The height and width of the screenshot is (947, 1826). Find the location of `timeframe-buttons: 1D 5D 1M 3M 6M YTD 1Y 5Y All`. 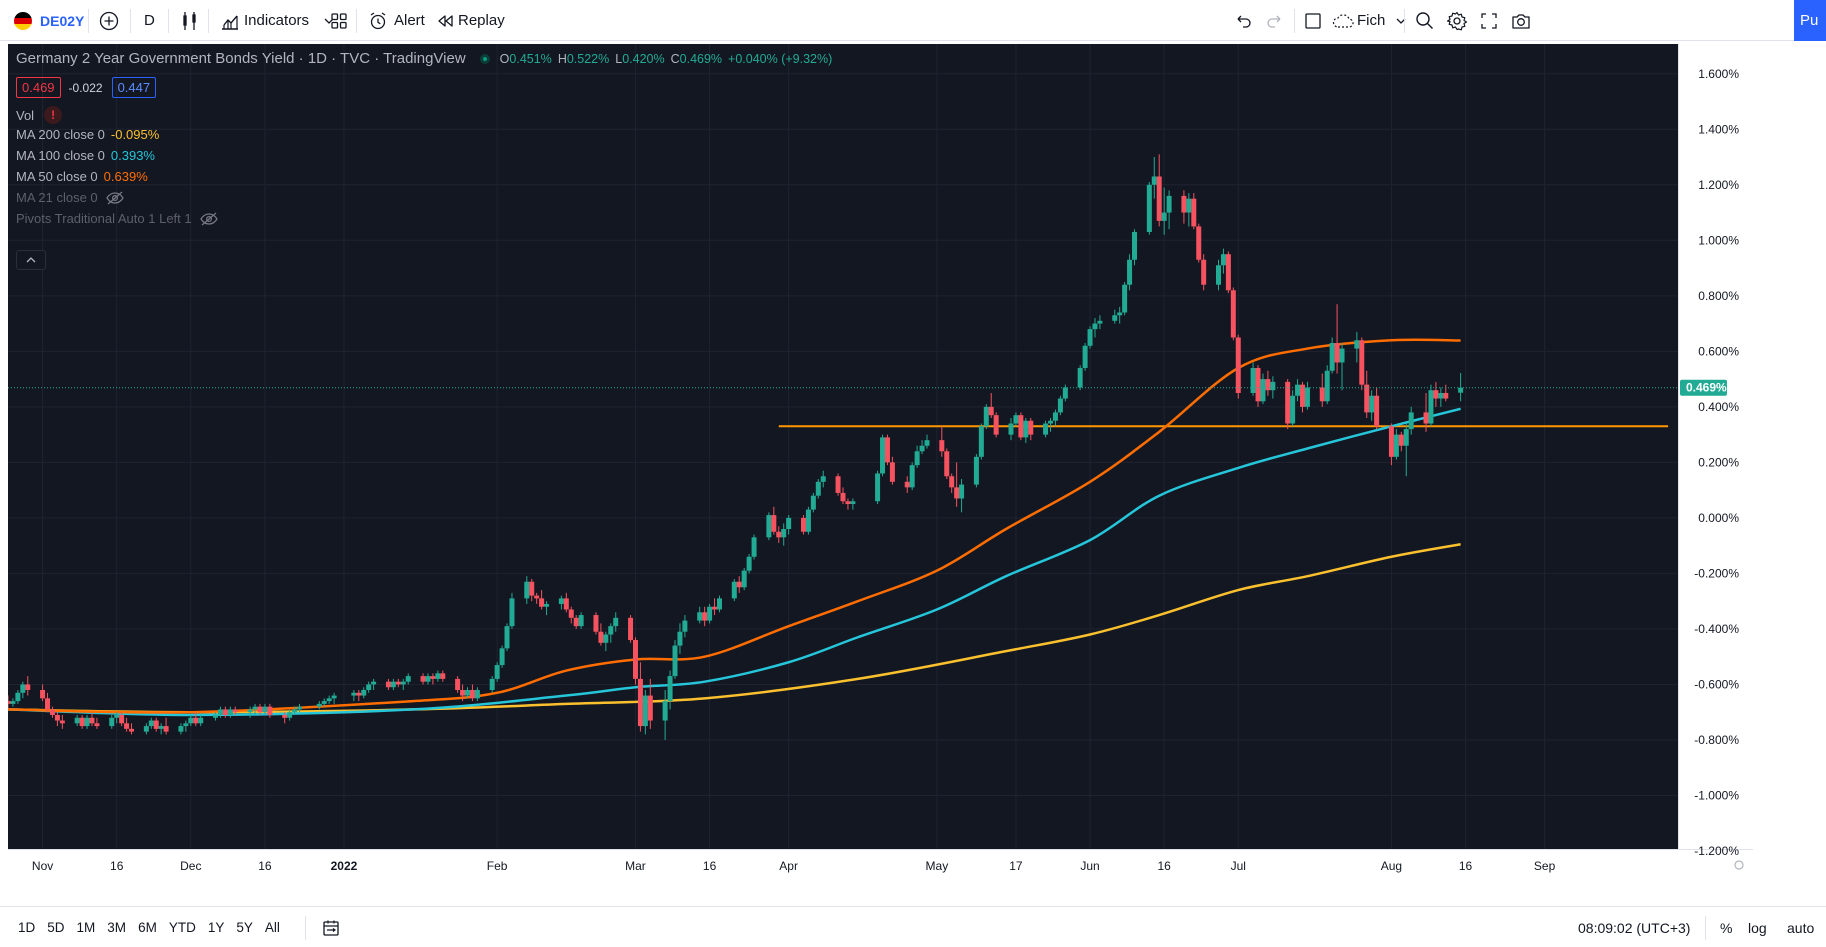

timeframe-buttons: 1D 5D 1M 3M 6M YTD 1Y 5Y All is located at coordinates (155, 927).